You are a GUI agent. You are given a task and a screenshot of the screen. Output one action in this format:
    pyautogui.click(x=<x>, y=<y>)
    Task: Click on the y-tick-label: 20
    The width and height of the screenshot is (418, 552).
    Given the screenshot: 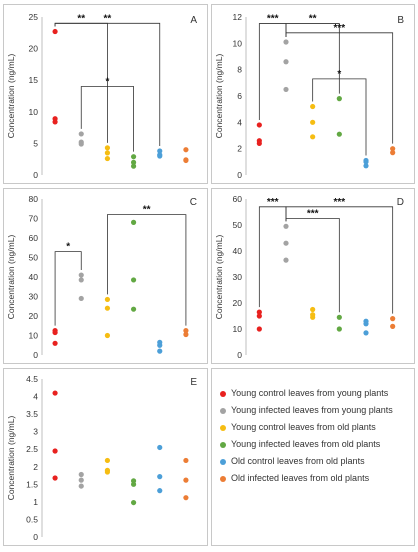 What is the action you would take?
    pyautogui.click(x=34, y=49)
    